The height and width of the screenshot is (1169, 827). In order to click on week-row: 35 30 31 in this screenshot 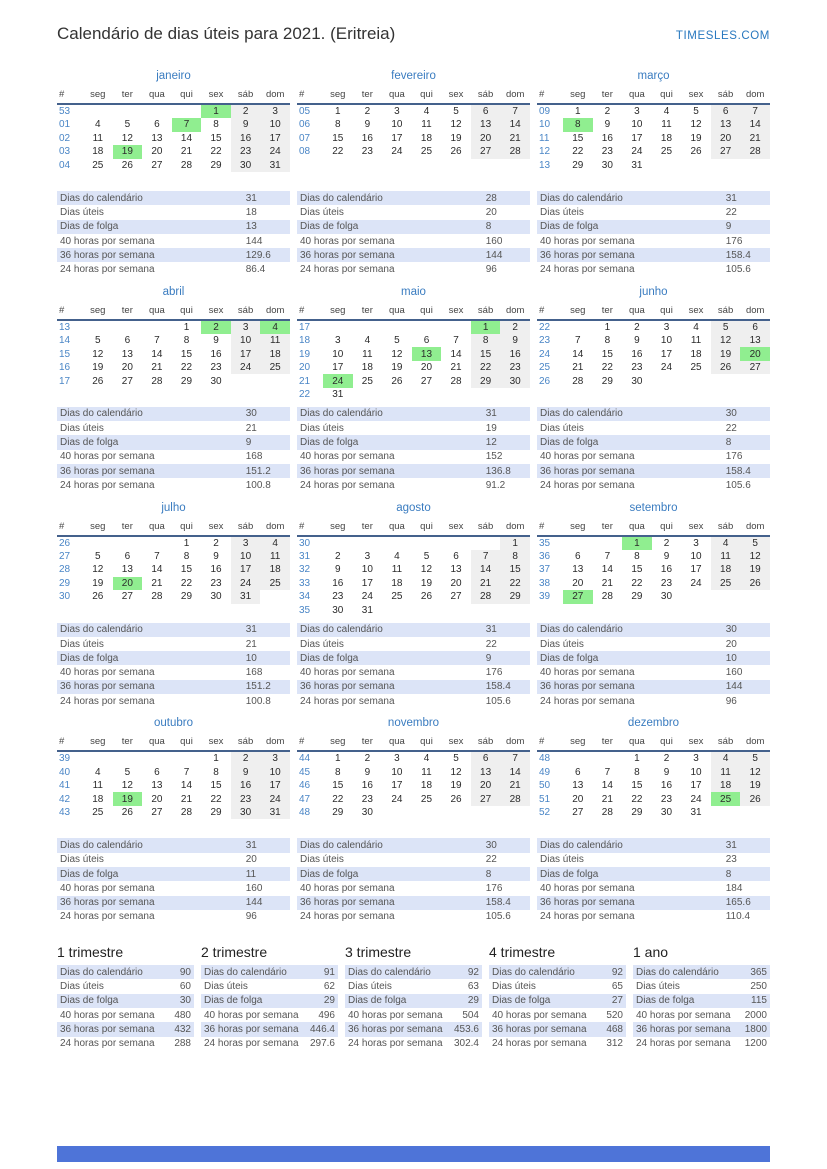, I will do `click(413, 611)`.